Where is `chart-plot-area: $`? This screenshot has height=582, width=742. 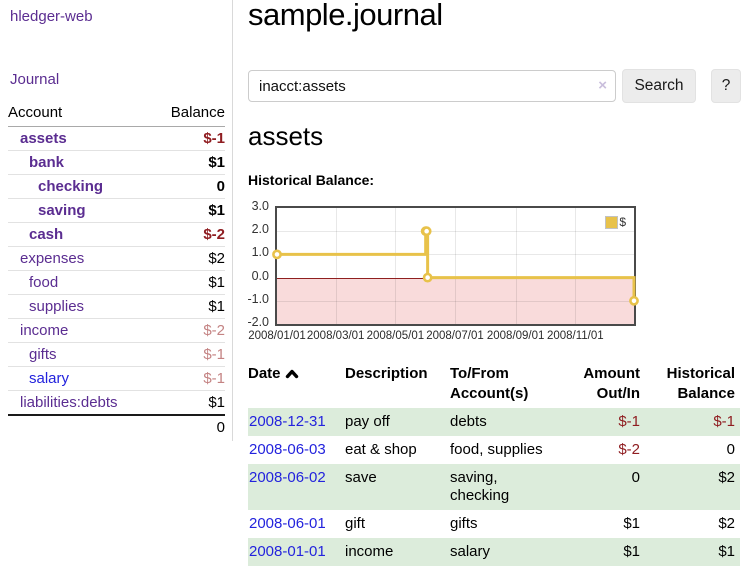 chart-plot-area: $ is located at coordinates (455, 266).